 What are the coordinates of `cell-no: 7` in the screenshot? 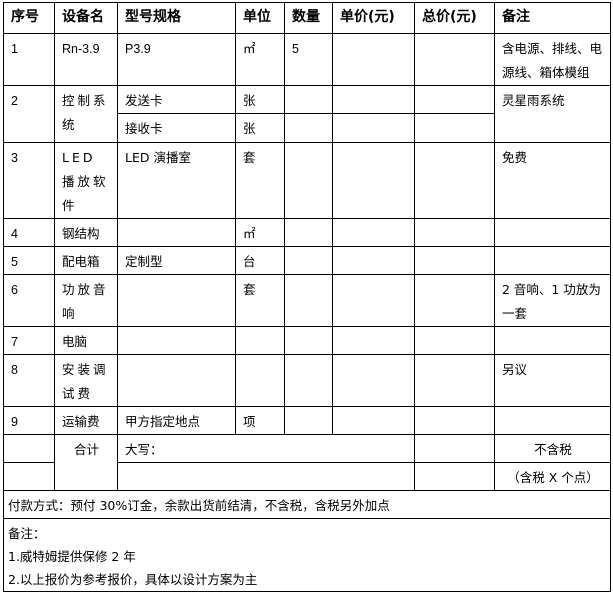 It's located at (29, 340).